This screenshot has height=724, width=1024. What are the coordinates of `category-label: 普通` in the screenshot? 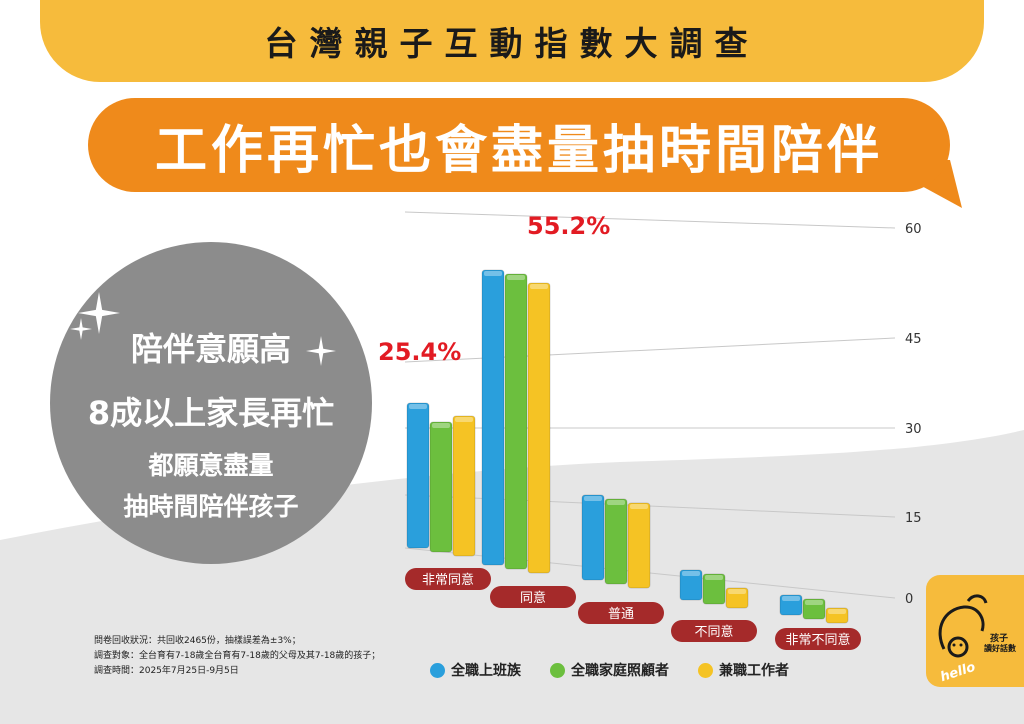 It's located at (621, 614).